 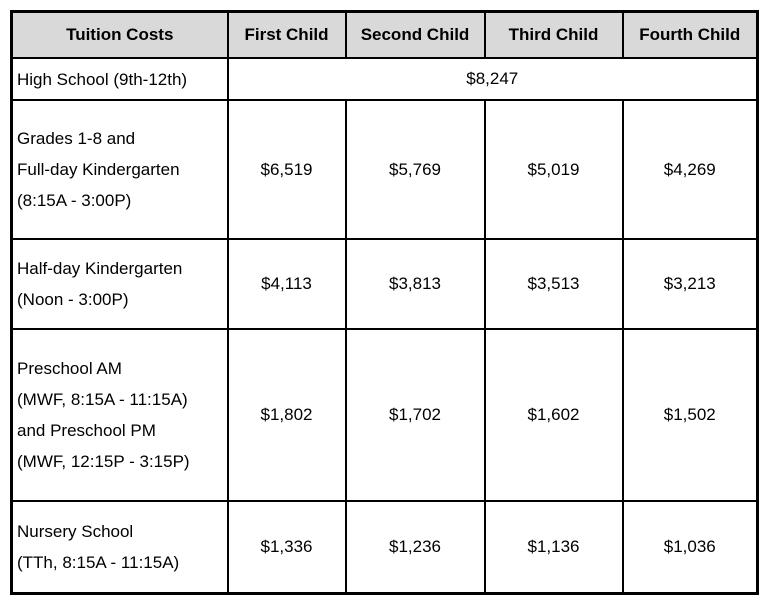 What do you see at coordinates (690, 415) in the screenshot?
I see `value-cell: $1,502` at bounding box center [690, 415].